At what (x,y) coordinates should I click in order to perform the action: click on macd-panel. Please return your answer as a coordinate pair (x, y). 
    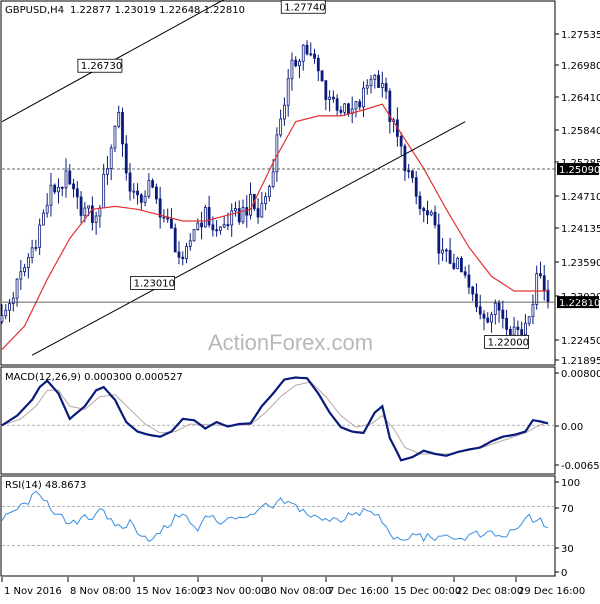
    Looking at the image, I should click on (278, 419).